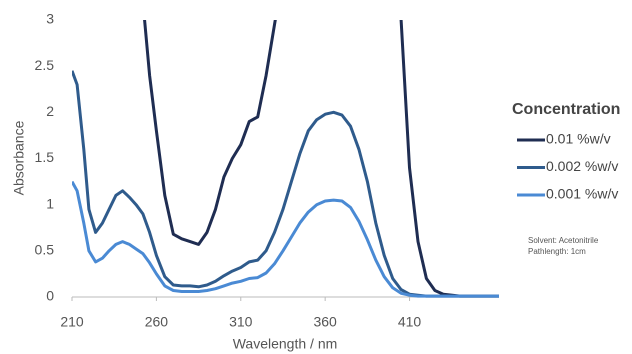 The image size is (632, 354). Describe the element at coordinates (566, 109) in the screenshot. I see `legend-title: Concentration` at that location.